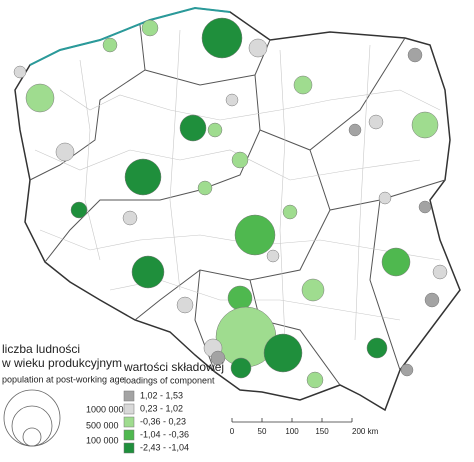 The height and width of the screenshot is (462, 474). I want to click on size-legend-title: w wieku produkcyjnym, so click(61, 363).